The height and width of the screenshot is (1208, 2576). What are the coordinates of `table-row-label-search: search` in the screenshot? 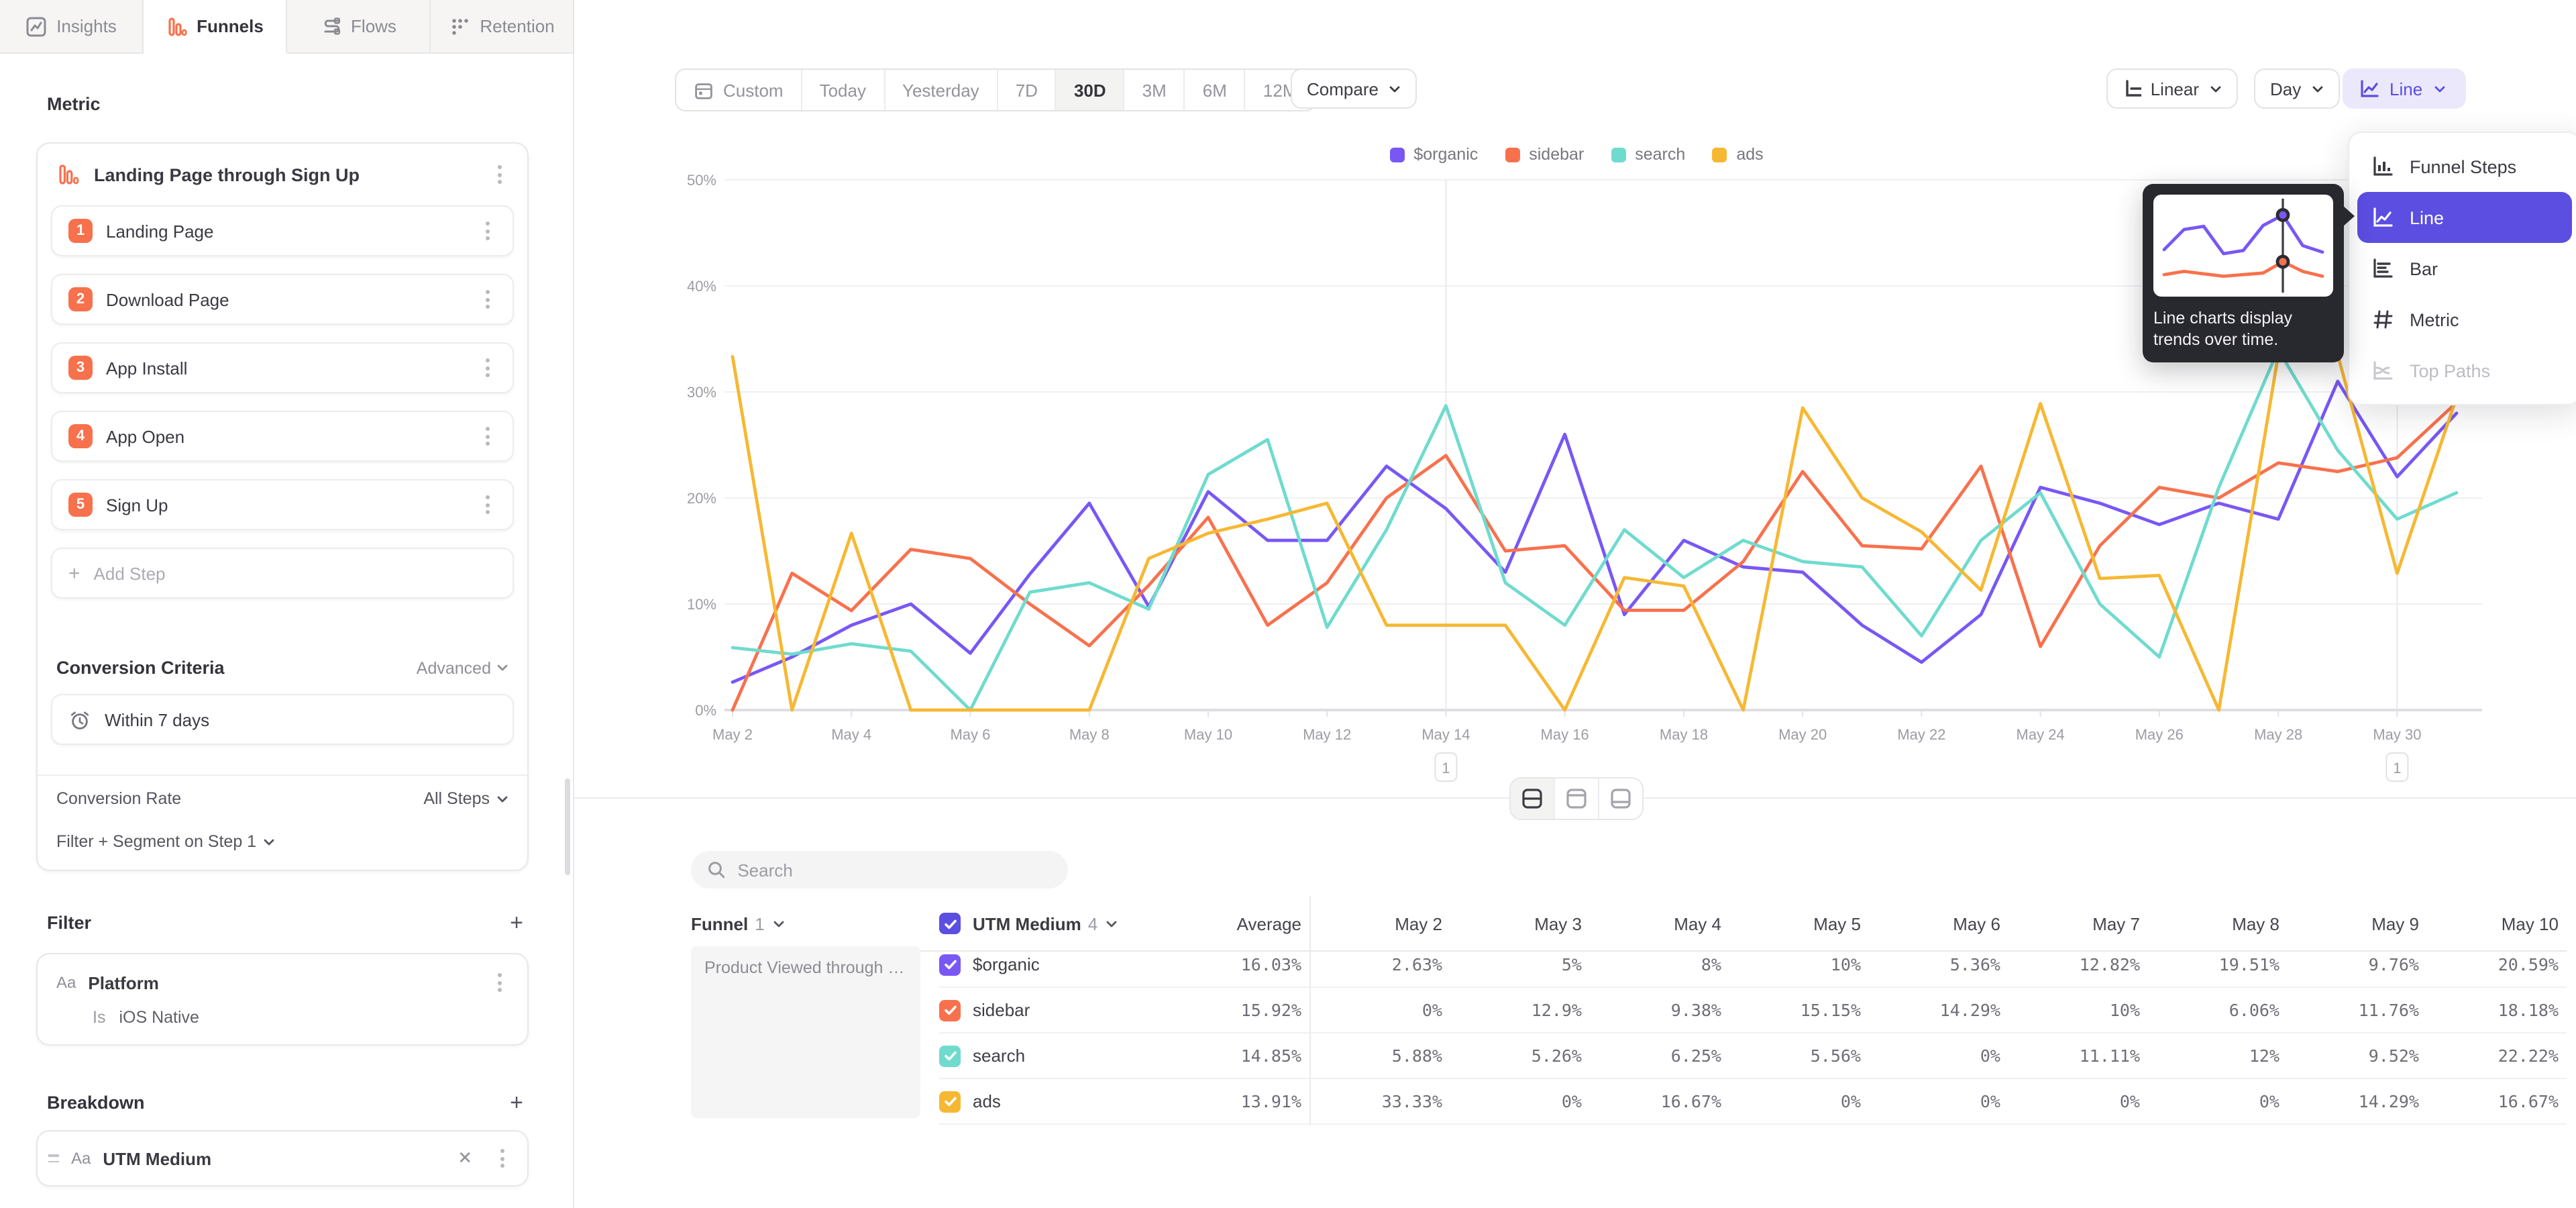 It's located at (1061, 1056).